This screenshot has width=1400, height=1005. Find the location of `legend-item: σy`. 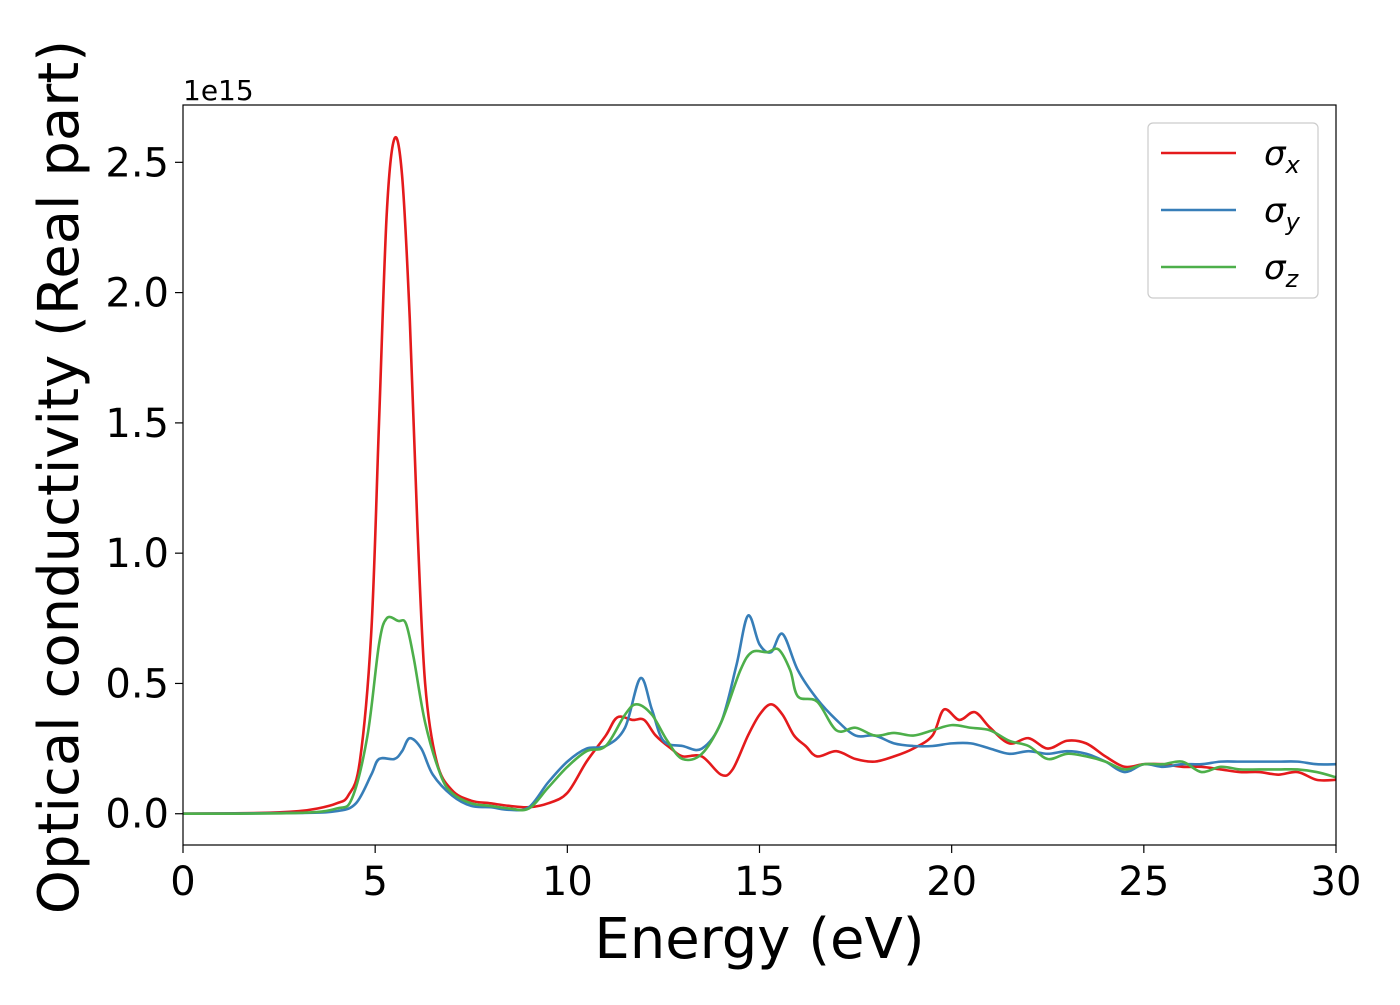

legend-item: σy is located at coordinates (1231, 213).